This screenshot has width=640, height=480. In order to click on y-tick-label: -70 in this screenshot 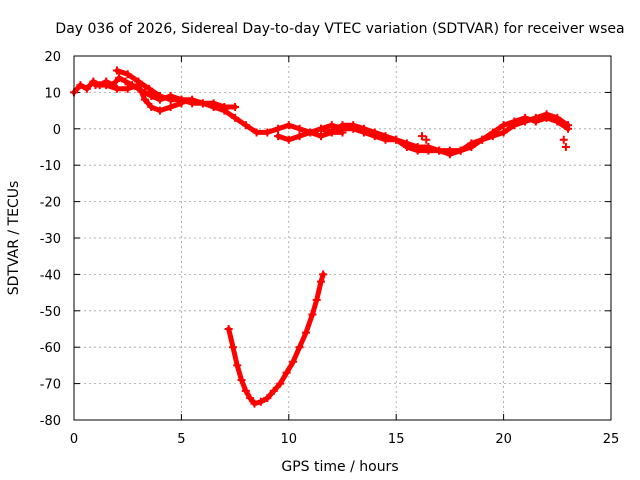, I will do `click(50, 385)`.